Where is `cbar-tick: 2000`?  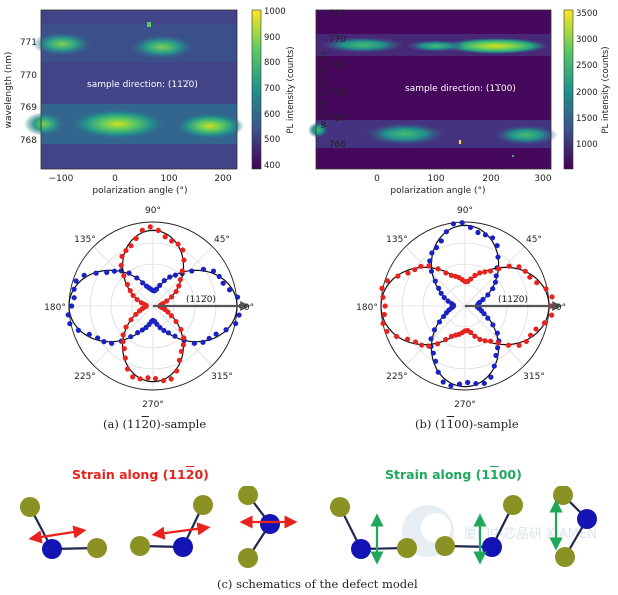
cbar-tick: 2000 is located at coordinates (587, 93).